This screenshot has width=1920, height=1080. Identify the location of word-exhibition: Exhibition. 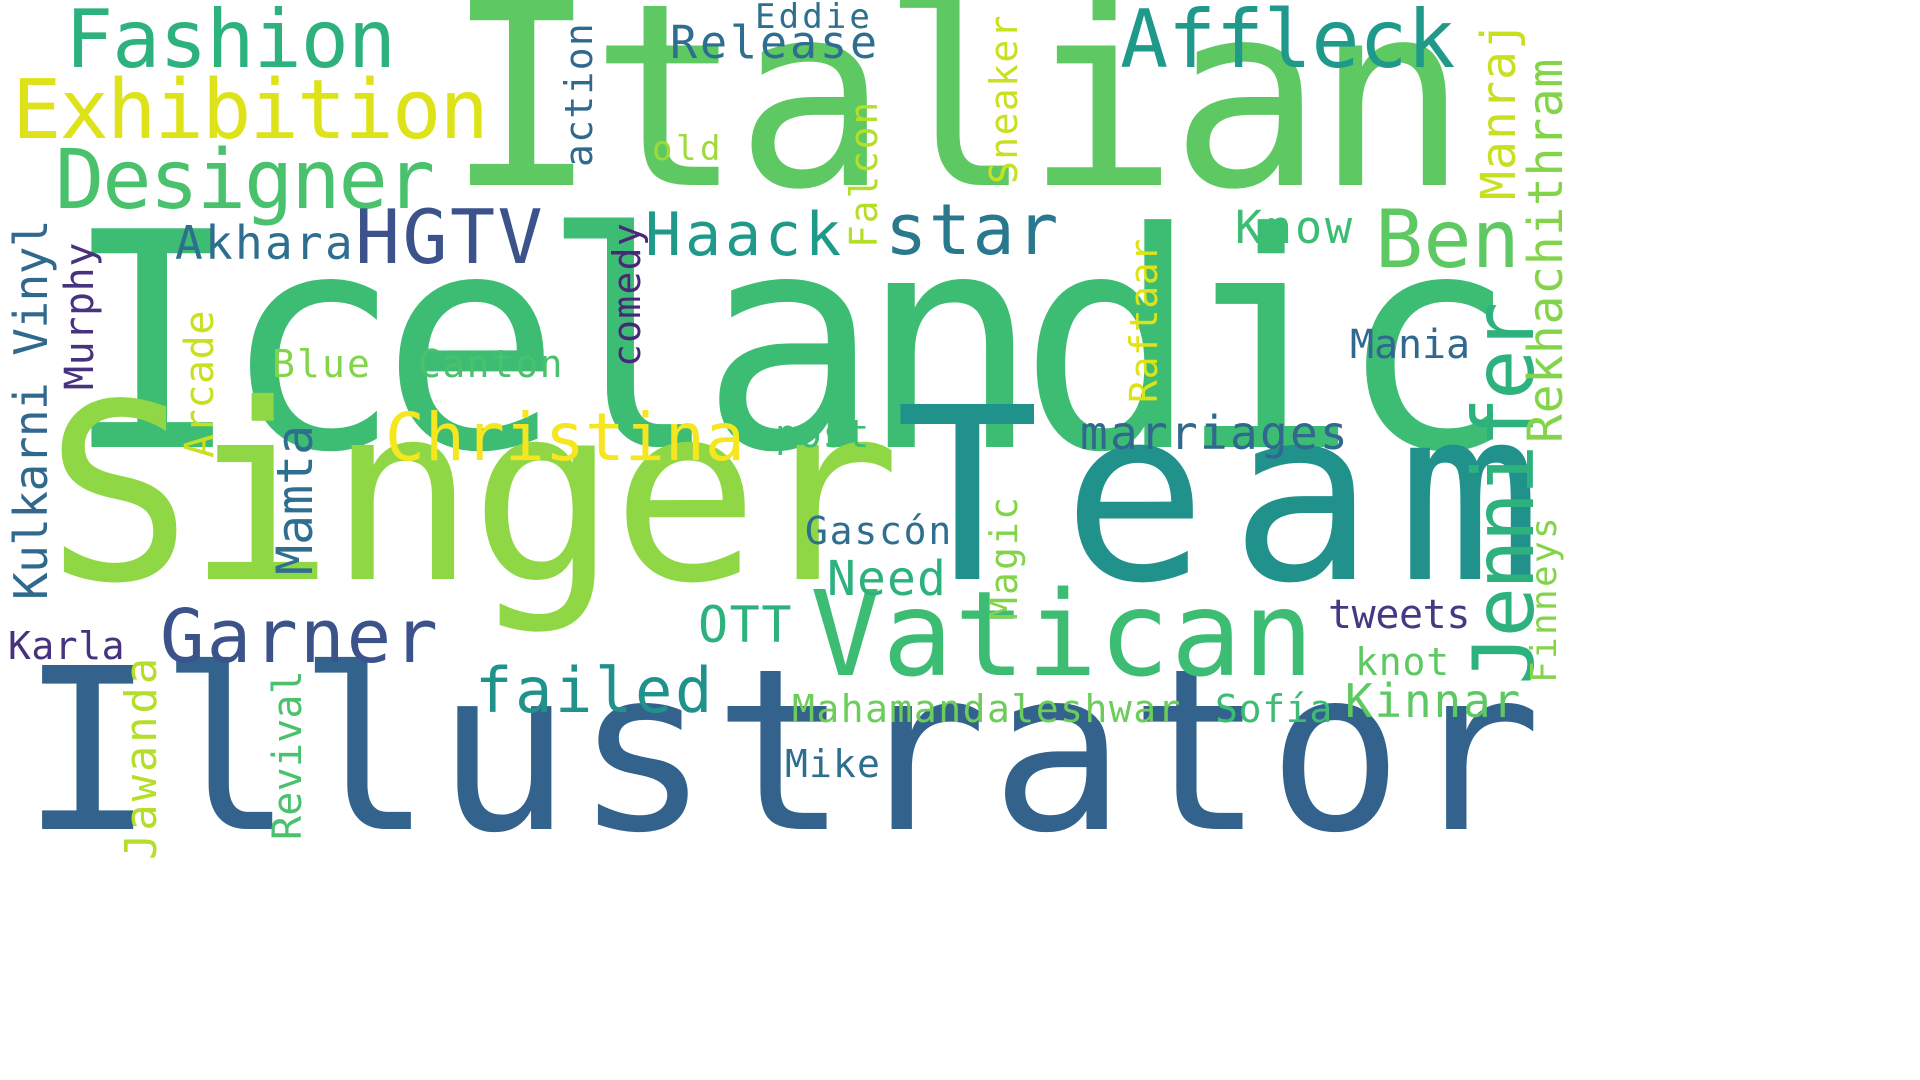
(250, 110).